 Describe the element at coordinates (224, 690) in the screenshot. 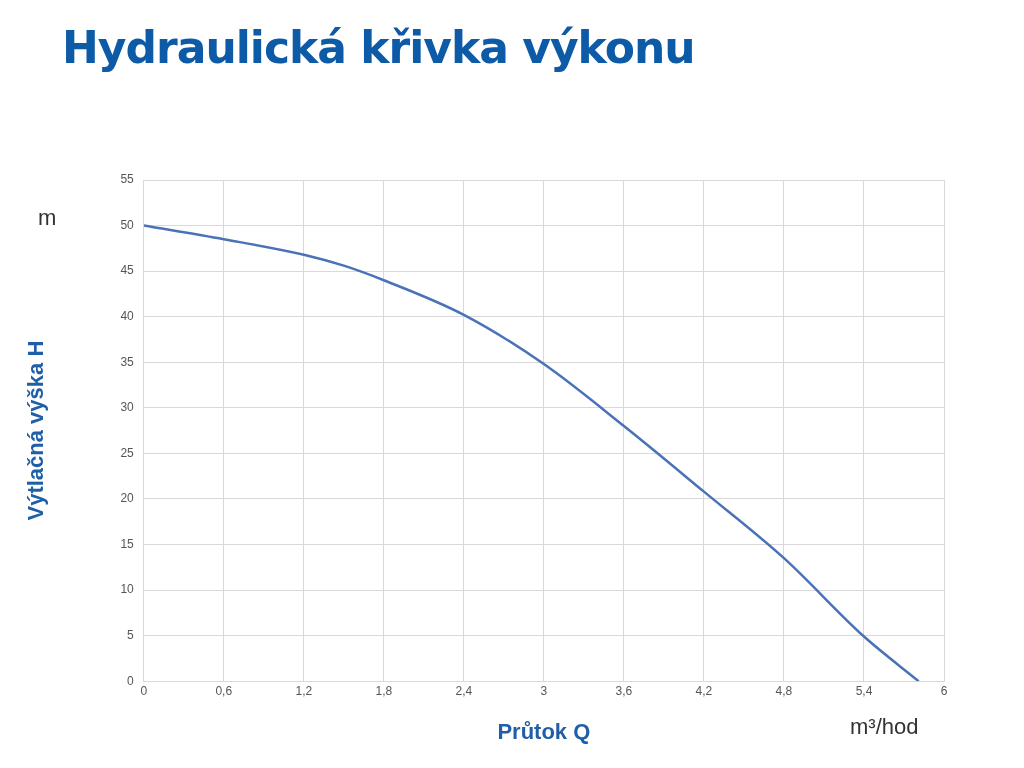

I see `x-tick-label: 0,6` at that location.